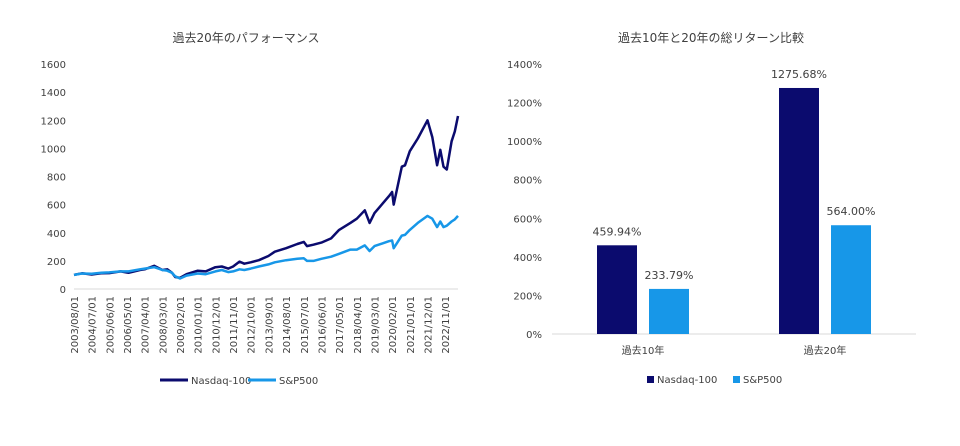 The width and height of the screenshot is (960, 446). I want to click on line-y-tick-label: 600, so click(56, 206).